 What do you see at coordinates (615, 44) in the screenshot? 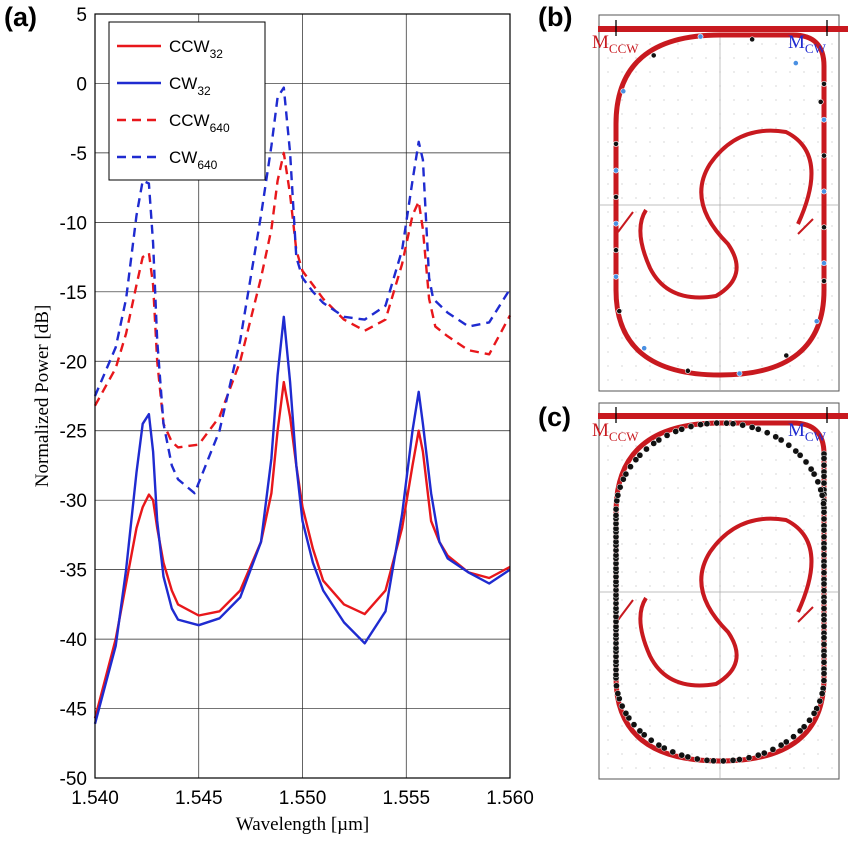
I see `m-ccw-label-b: MCCW` at bounding box center [615, 44].